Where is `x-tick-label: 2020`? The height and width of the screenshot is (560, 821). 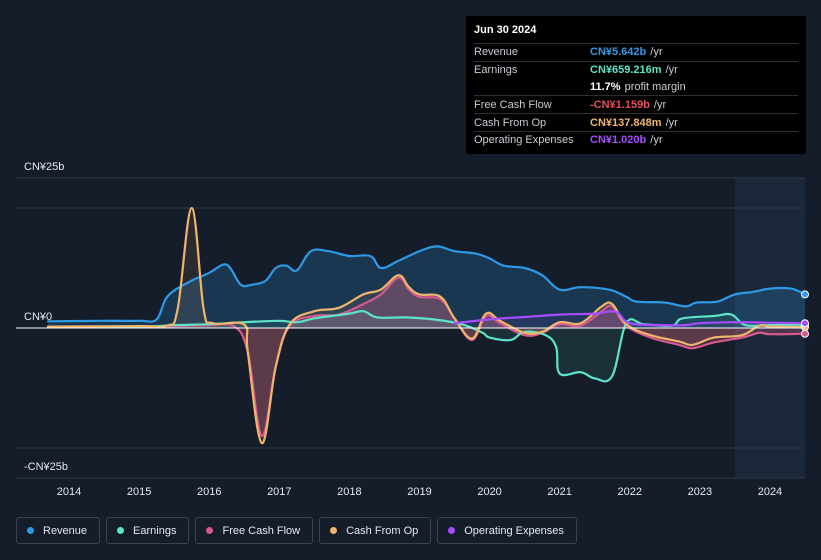 x-tick-label: 2020 is located at coordinates (489, 492).